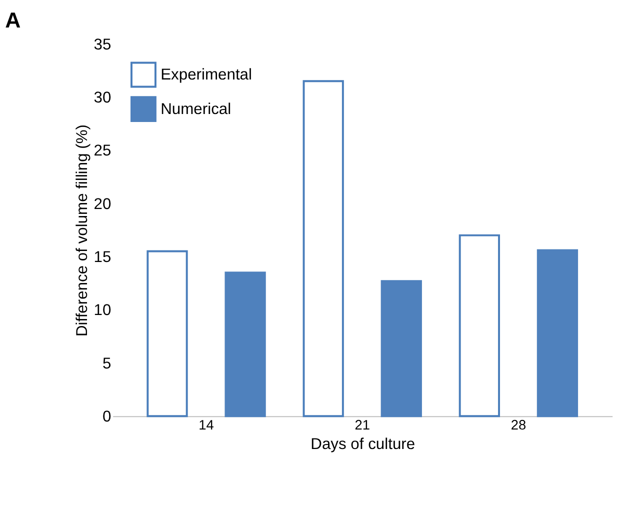 The width and height of the screenshot is (617, 506). I want to click on x-tick-label: 21, so click(362, 424).